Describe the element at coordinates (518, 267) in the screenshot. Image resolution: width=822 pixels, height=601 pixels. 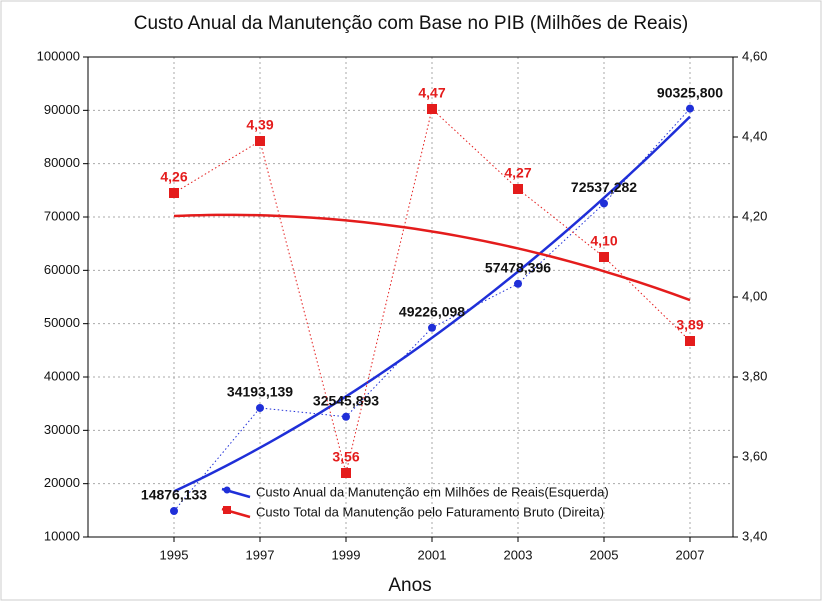
I see `data-label: 57478,396` at that location.